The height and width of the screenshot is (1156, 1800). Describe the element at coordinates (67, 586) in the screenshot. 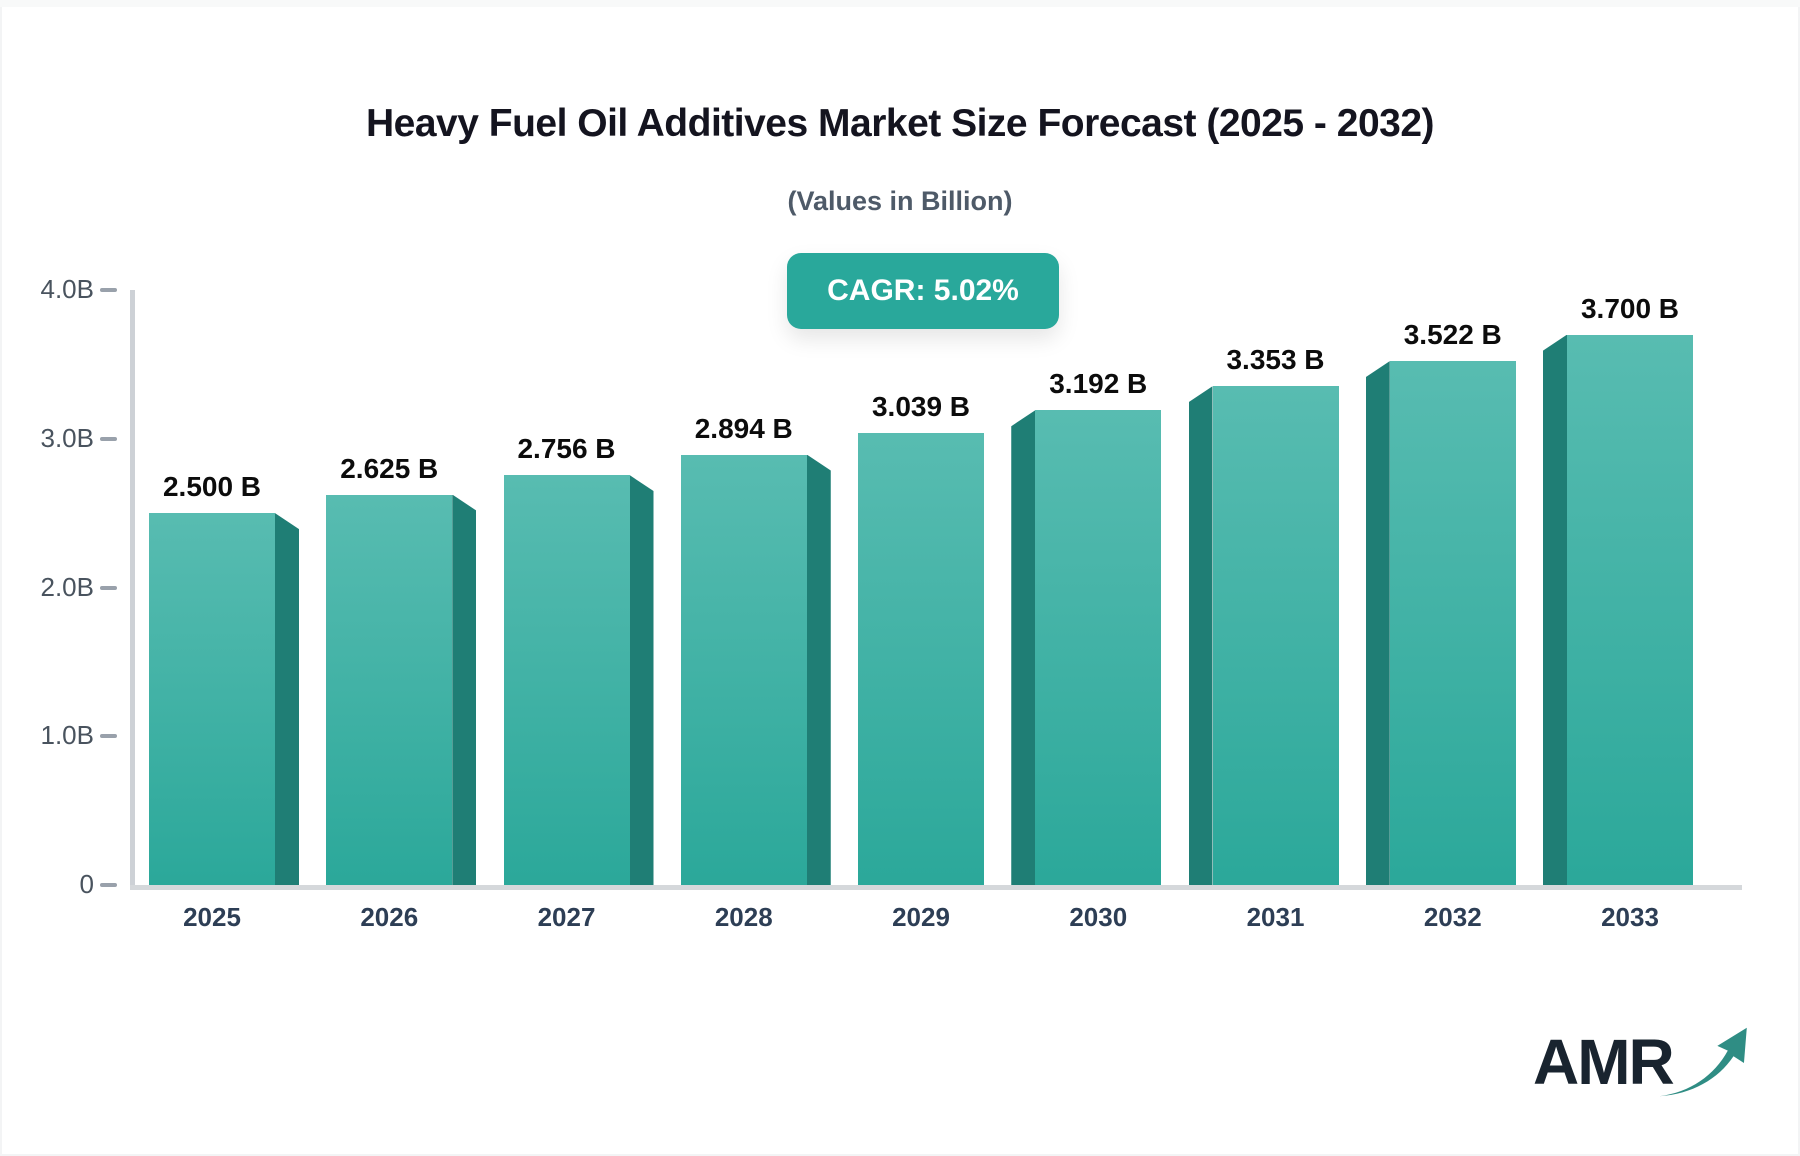

I see `y-tick-label: 2.0B` at that location.